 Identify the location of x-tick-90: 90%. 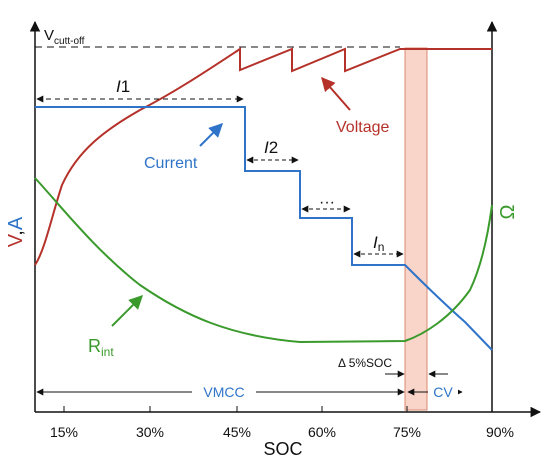
(500, 432).